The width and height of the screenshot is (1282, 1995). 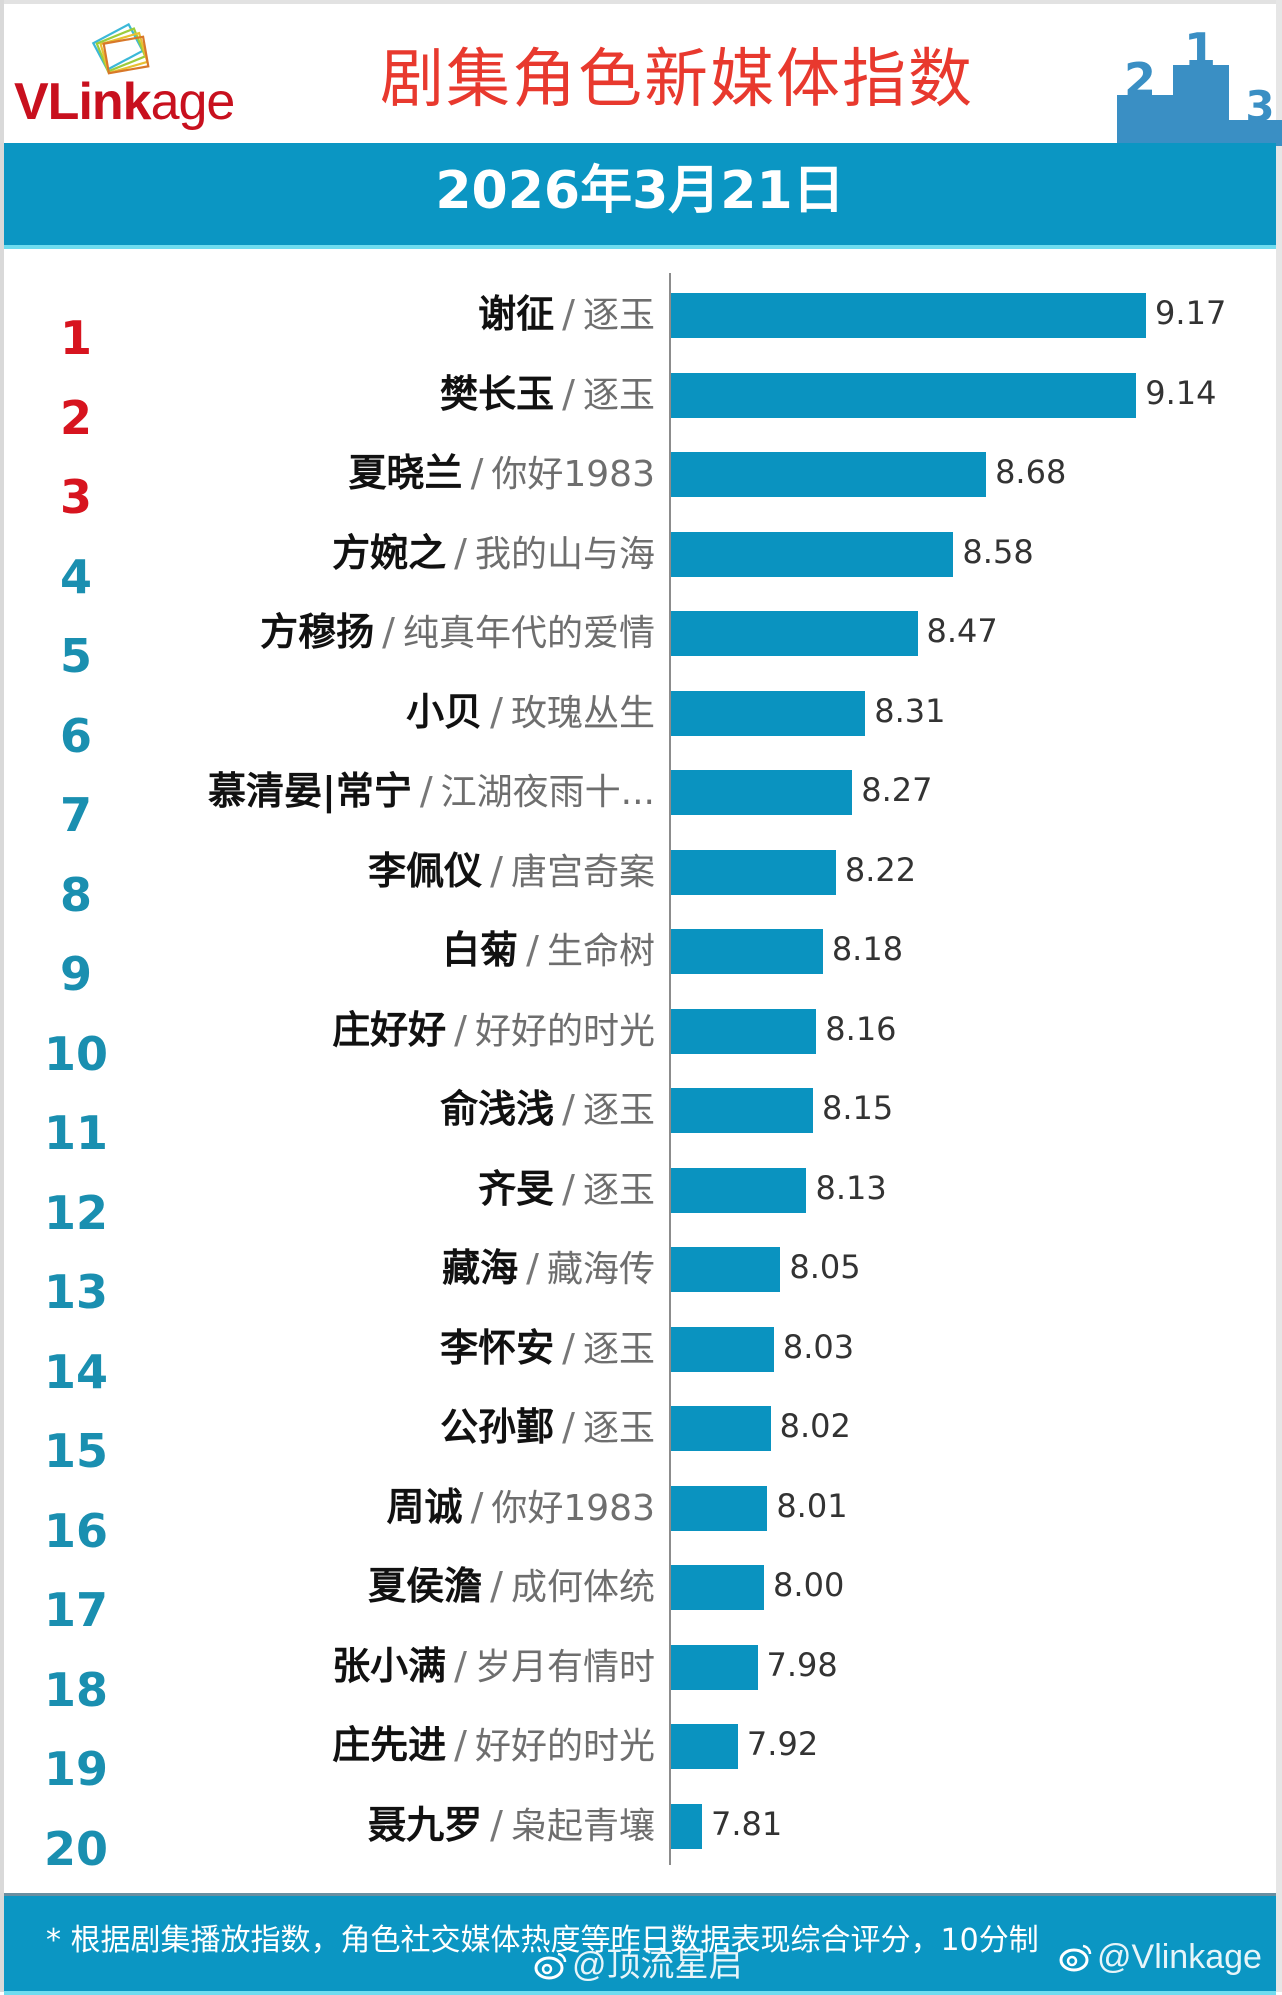 I want to click on row-label: 白菊 / 生命树, so click(x=548, y=950).